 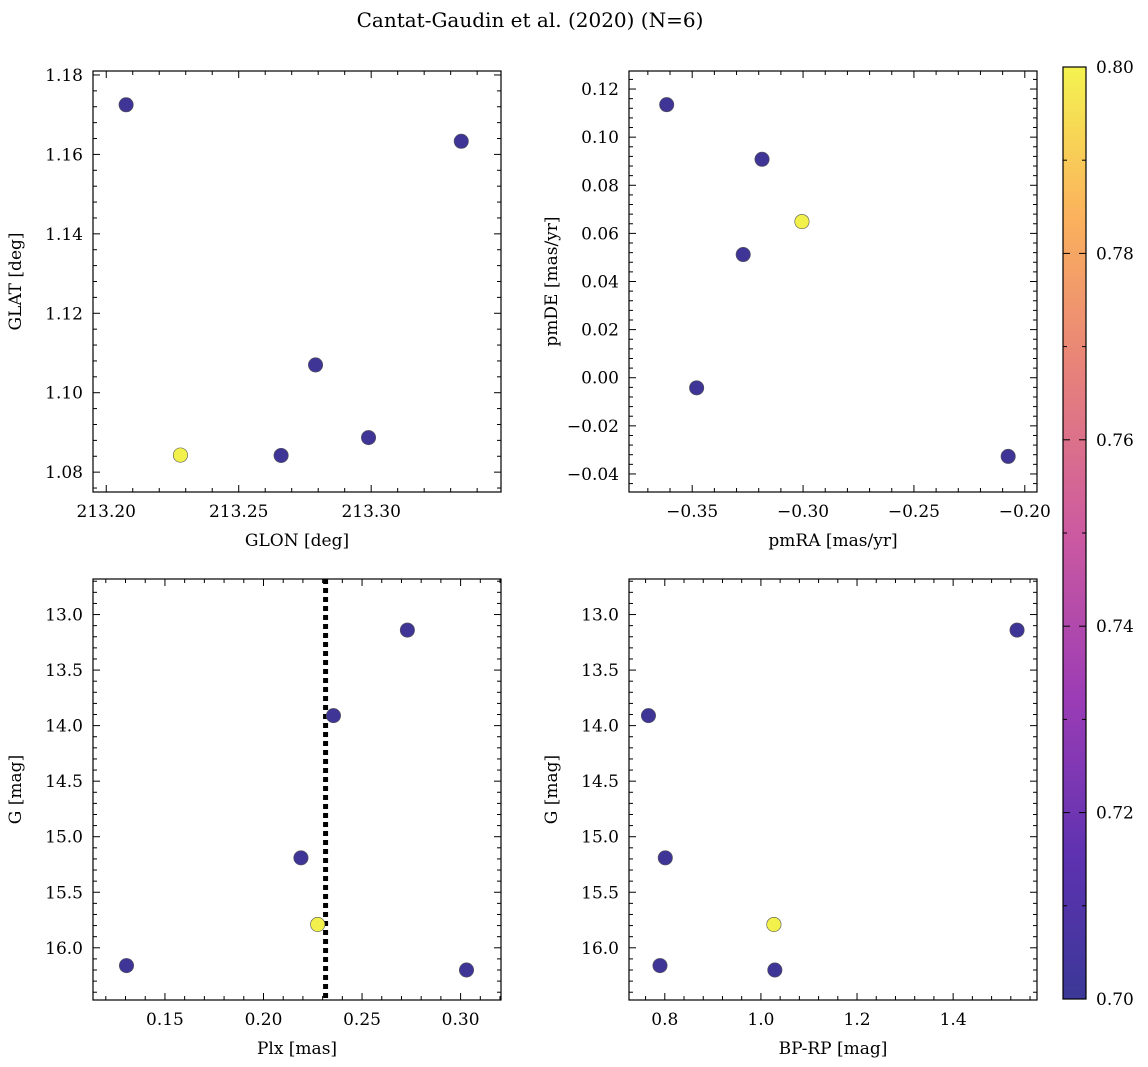 I want to click on x-tick-label: 1.2, so click(x=857, y=1020).